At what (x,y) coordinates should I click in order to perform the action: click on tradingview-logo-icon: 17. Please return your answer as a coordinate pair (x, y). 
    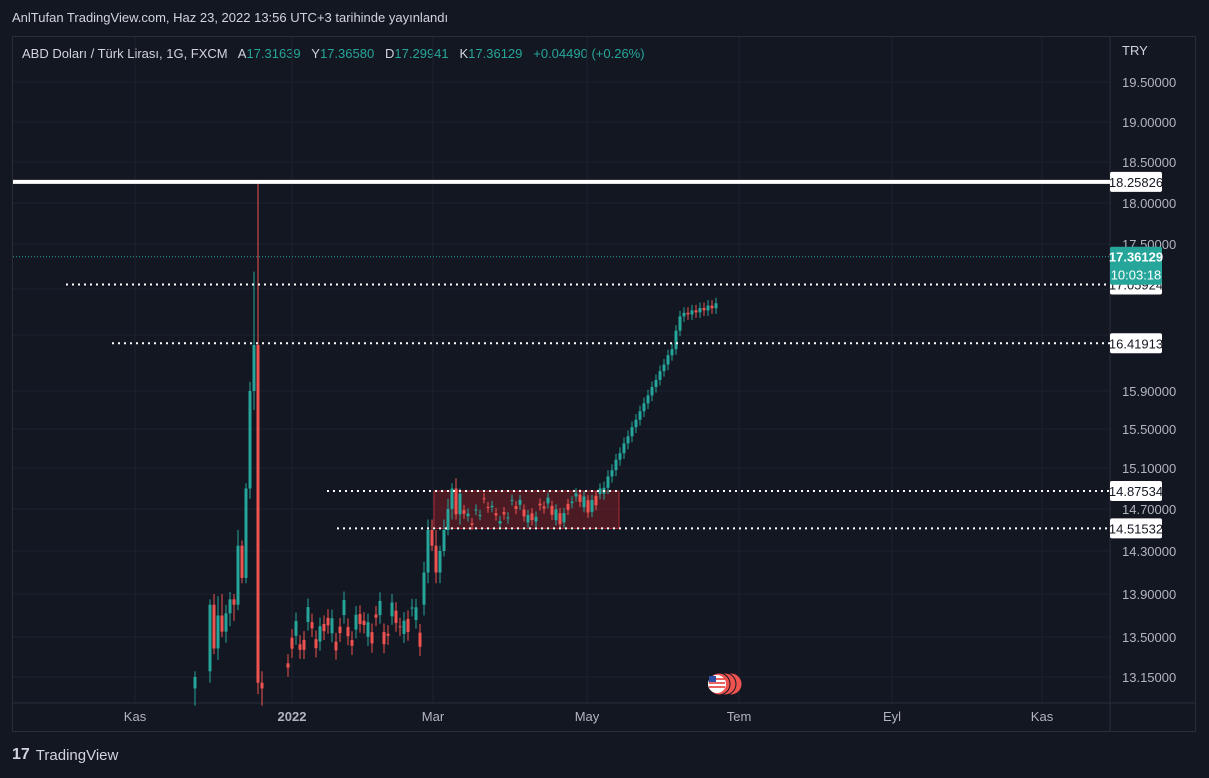
    Looking at the image, I should click on (21, 754).